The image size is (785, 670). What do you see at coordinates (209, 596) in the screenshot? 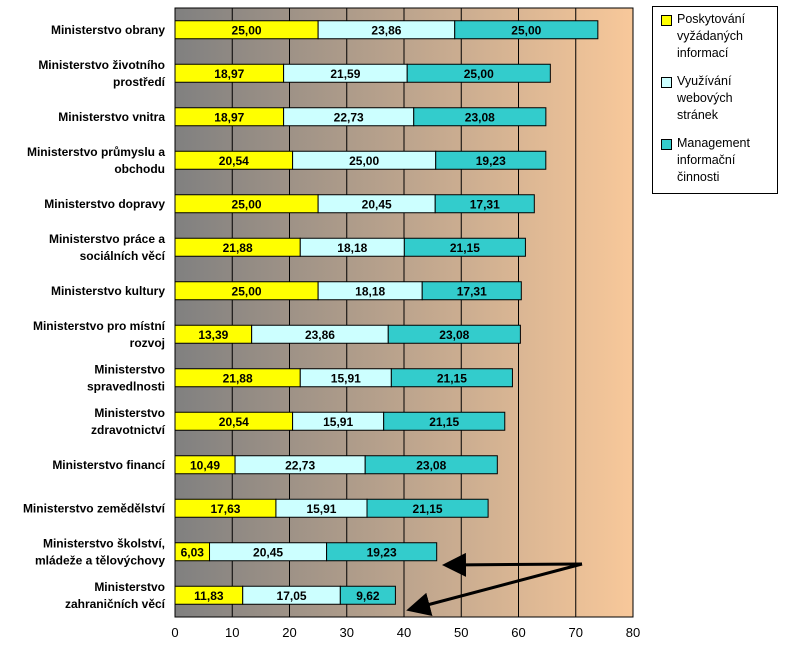
I see `data-label: 11,83` at bounding box center [209, 596].